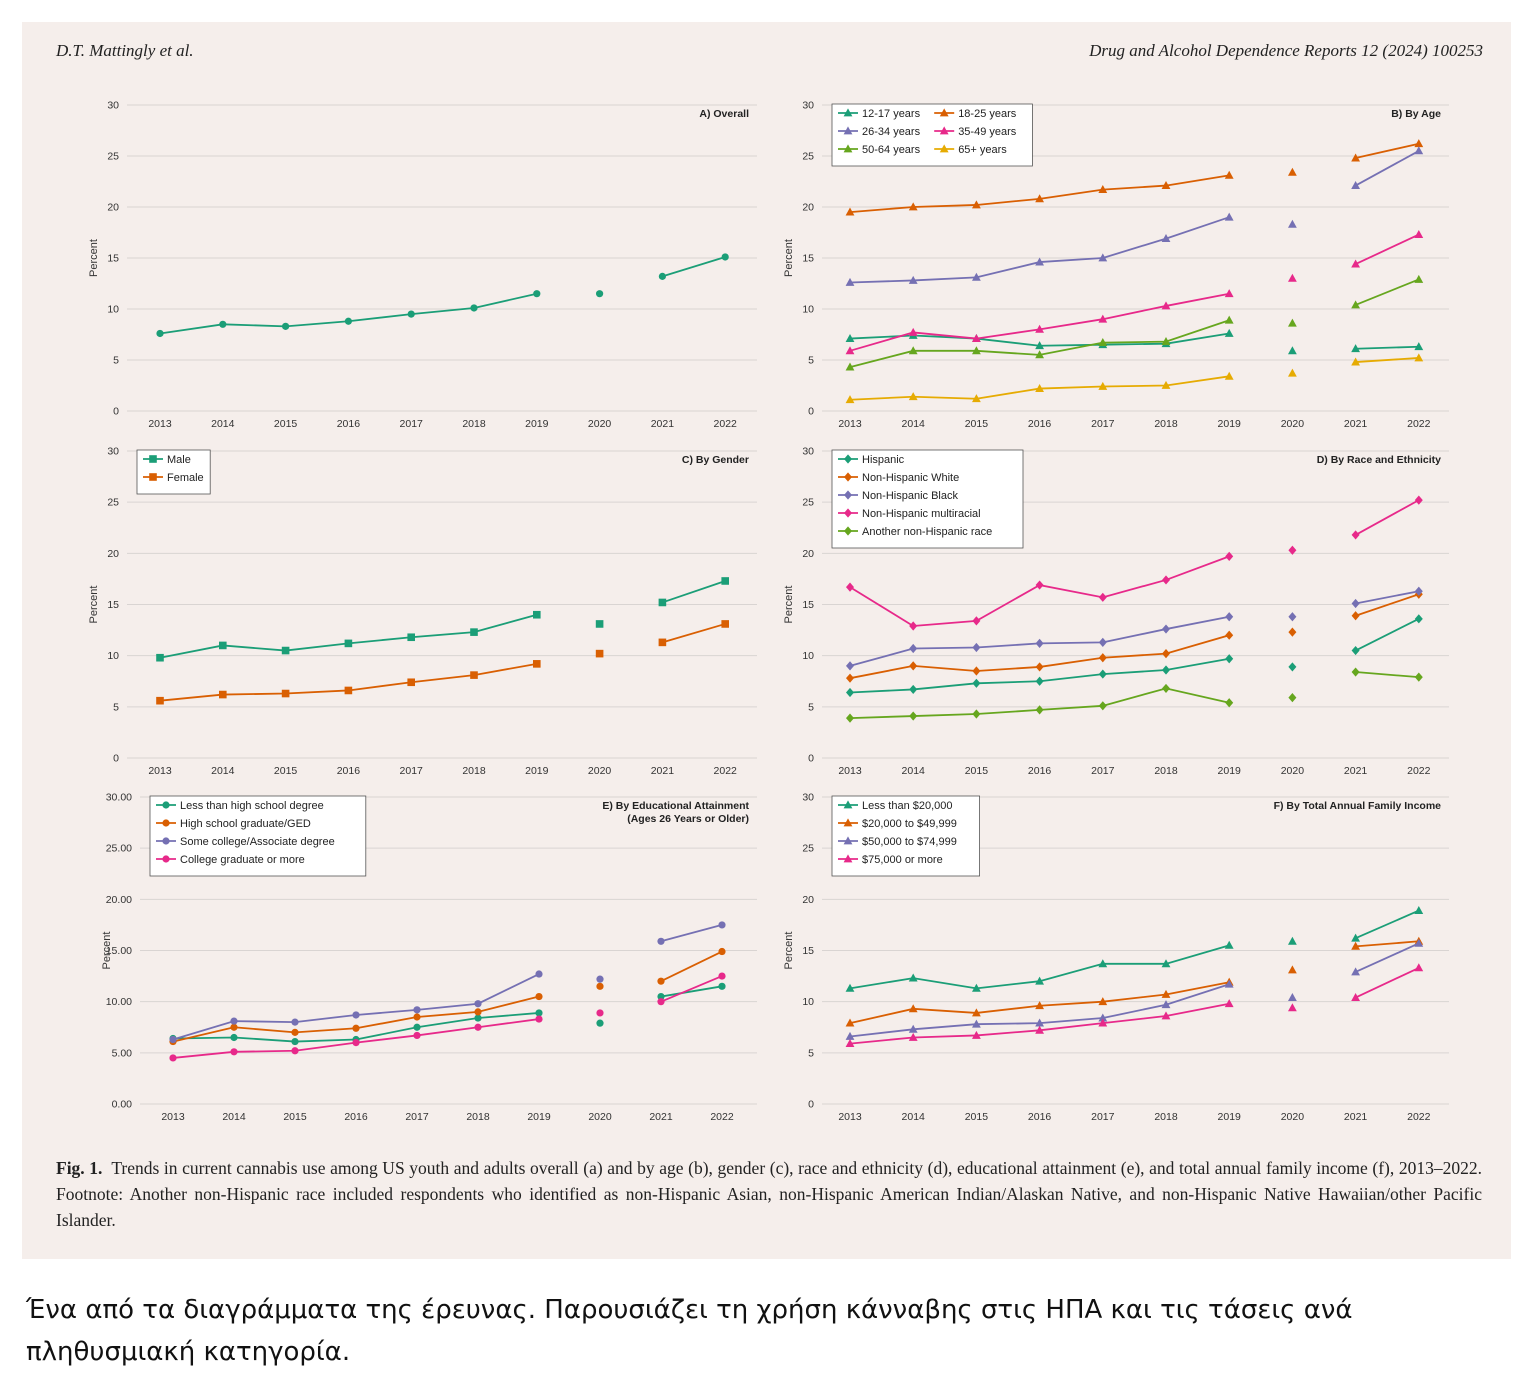 This screenshot has width=1536, height=1379. I want to click on legend-label: College graduate or more, so click(242, 860).